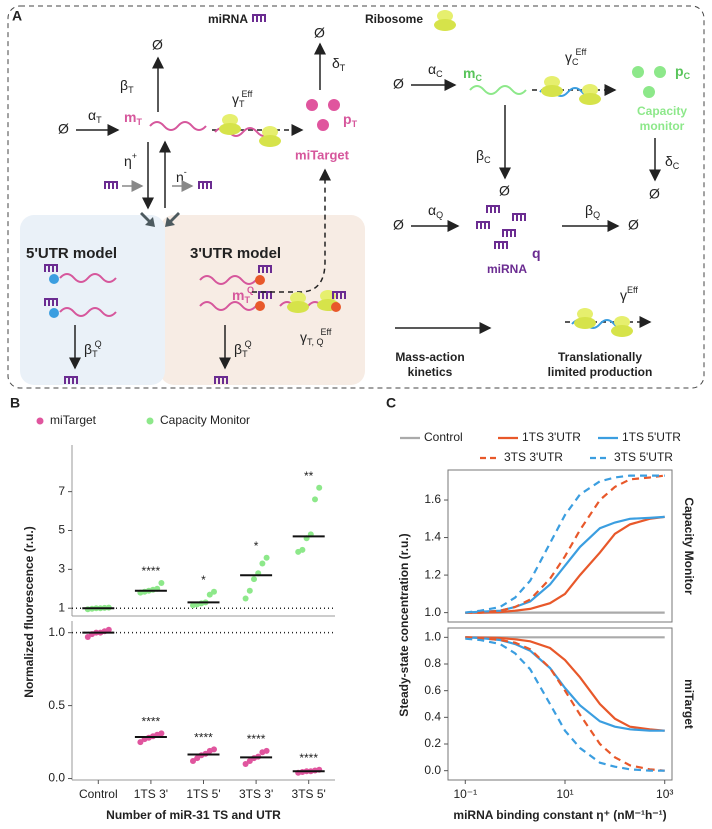 Image resolution: width=712 pixels, height=829 pixels. Describe the element at coordinates (662, 126) in the screenshot. I see `text-line: monitor` at that location.